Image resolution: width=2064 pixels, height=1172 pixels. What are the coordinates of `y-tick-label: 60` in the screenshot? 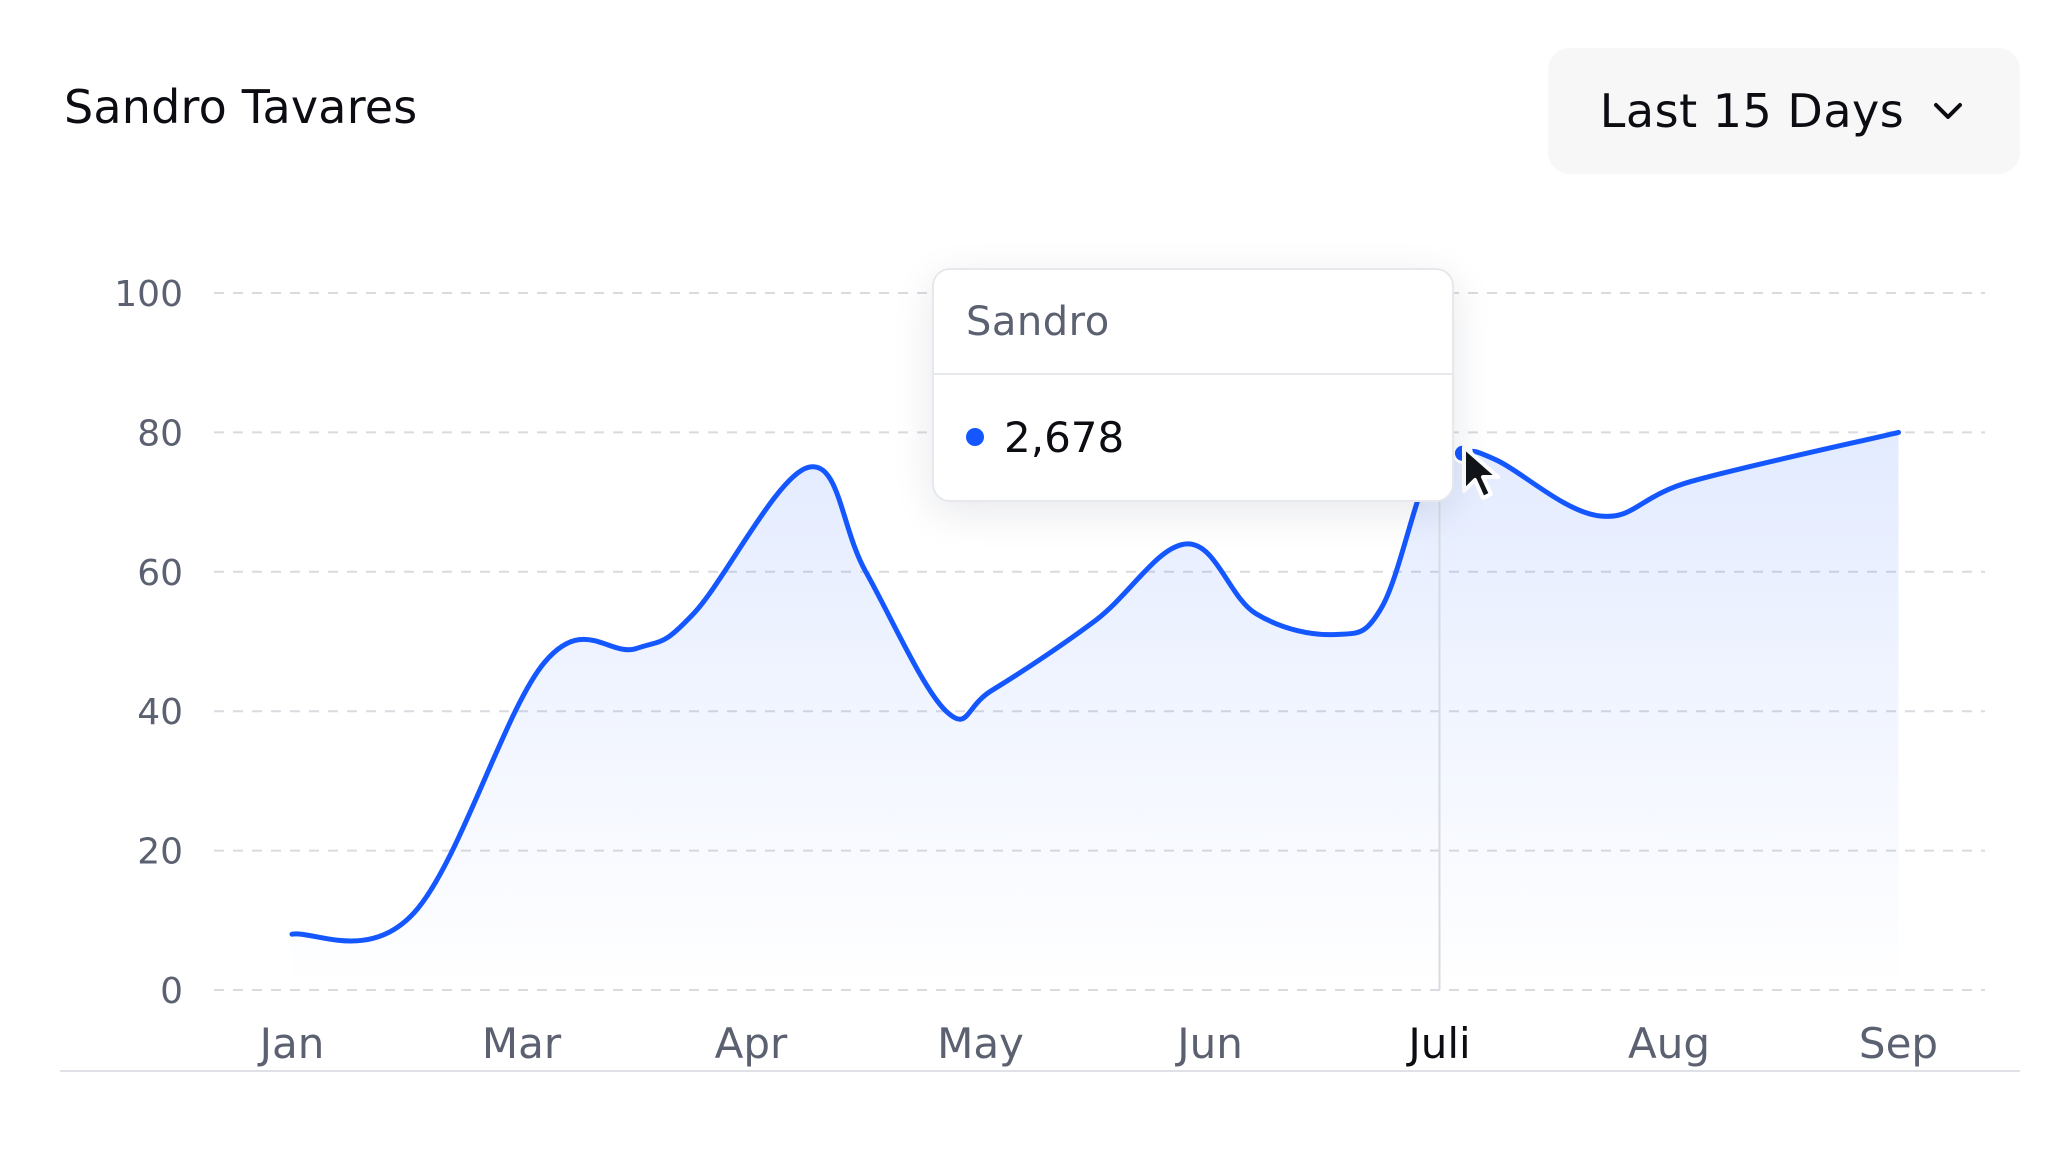 It's located at (160, 573).